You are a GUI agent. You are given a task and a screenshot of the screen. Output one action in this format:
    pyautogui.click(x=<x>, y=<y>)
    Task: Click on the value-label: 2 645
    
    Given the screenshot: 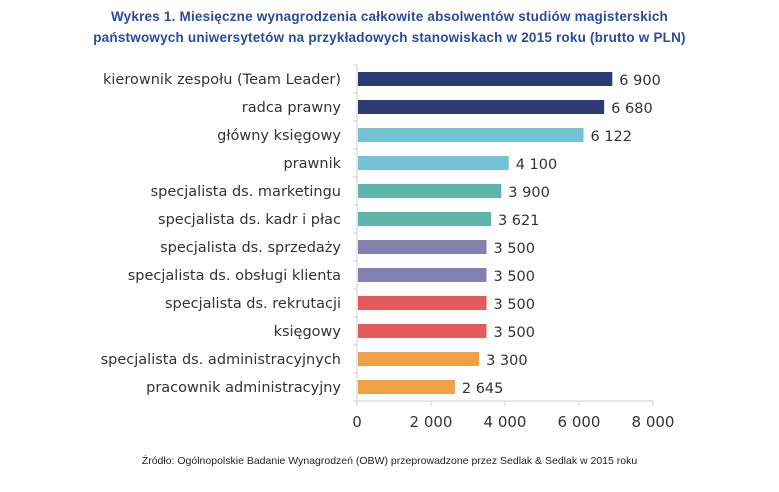 What is the action you would take?
    pyautogui.click(x=483, y=389)
    